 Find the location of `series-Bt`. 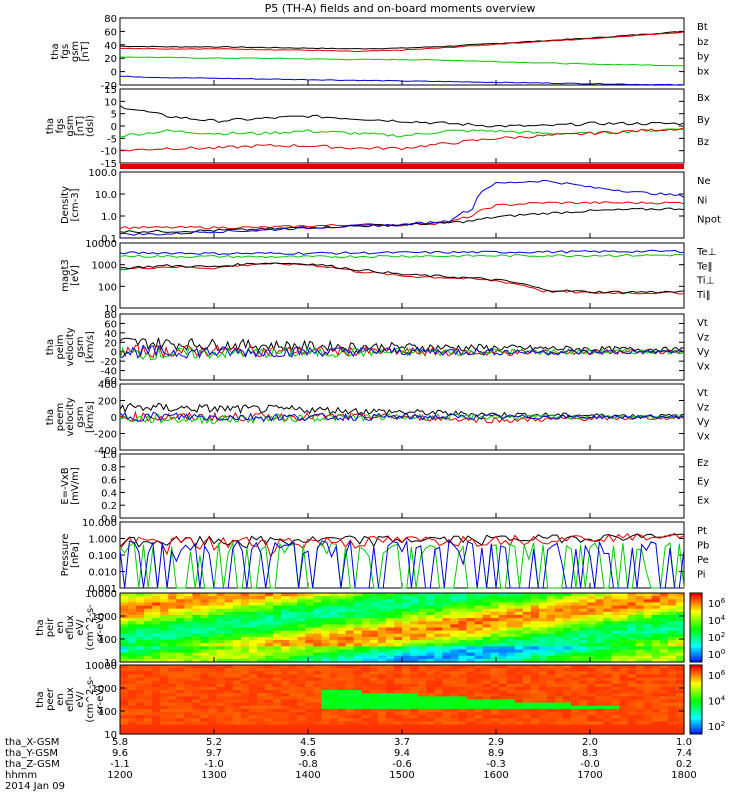

series-Bt is located at coordinates (402, 40).